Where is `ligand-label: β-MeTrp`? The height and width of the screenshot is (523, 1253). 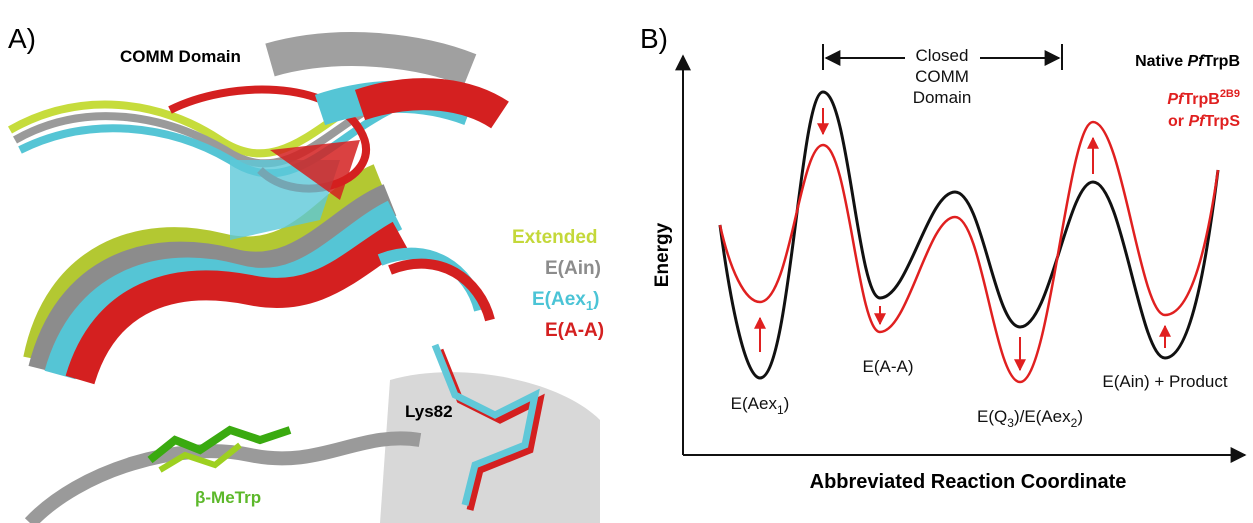
ligand-label: β-MeTrp is located at coordinates (228, 497).